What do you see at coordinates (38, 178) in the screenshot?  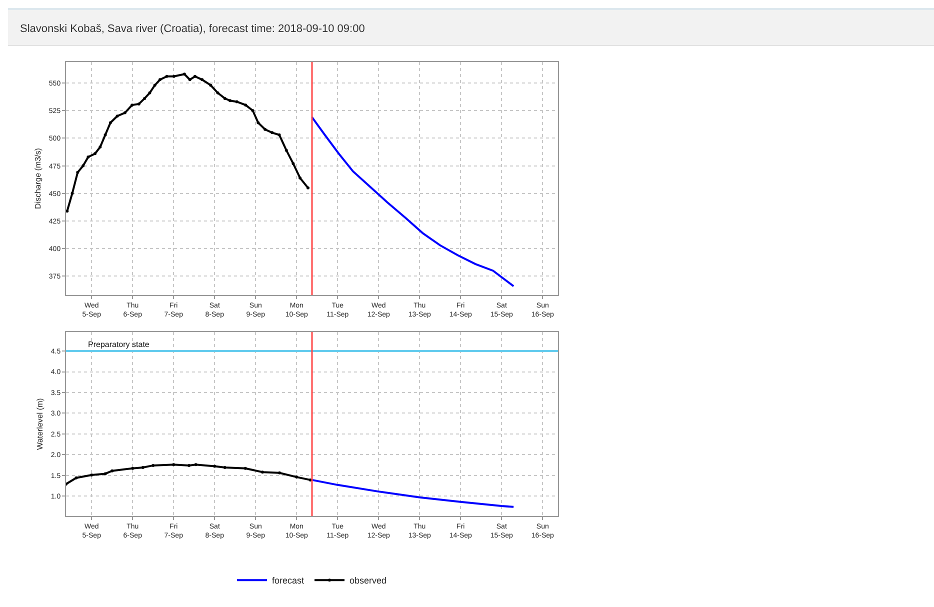 I see `y-axis-title: Discharge (m3/s)` at bounding box center [38, 178].